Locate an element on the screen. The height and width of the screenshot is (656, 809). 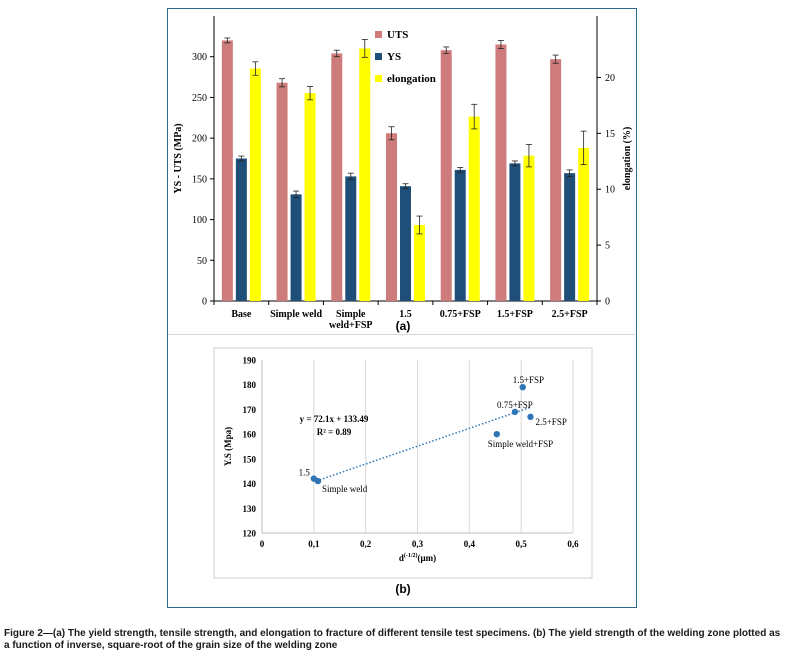
y-tick-label: 120 is located at coordinates (250, 534).